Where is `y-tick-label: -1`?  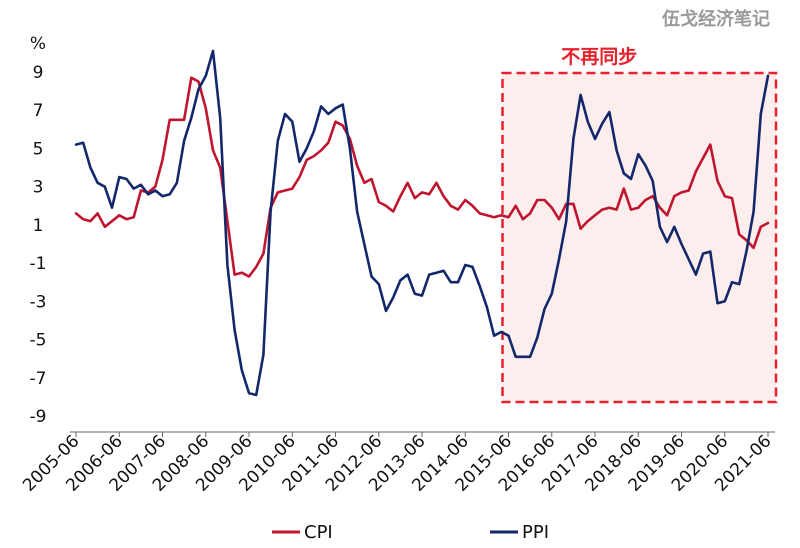
y-tick-label: -1 is located at coordinates (38, 264).